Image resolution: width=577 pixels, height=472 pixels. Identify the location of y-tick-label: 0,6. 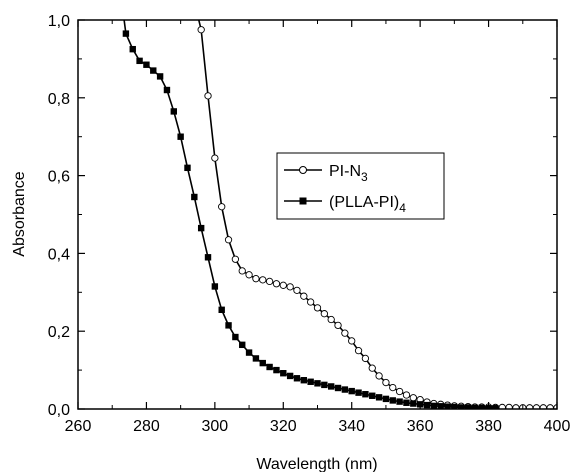
(59, 177).